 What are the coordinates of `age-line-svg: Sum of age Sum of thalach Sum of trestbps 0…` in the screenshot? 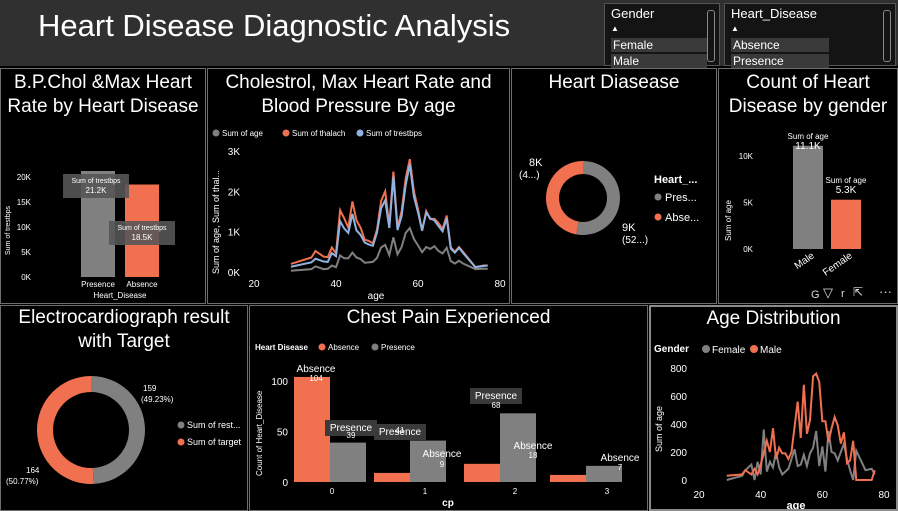 It's located at (358, 215).